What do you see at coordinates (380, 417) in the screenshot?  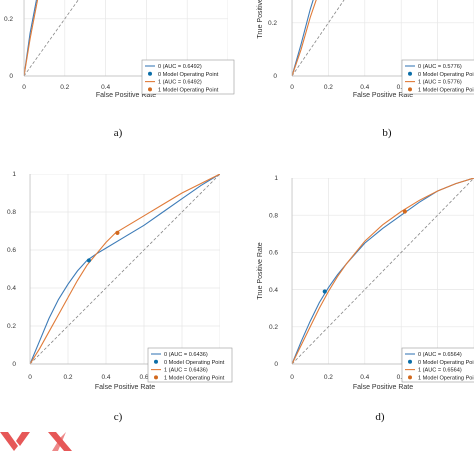 I see `panel-caption: d)` at bounding box center [380, 417].